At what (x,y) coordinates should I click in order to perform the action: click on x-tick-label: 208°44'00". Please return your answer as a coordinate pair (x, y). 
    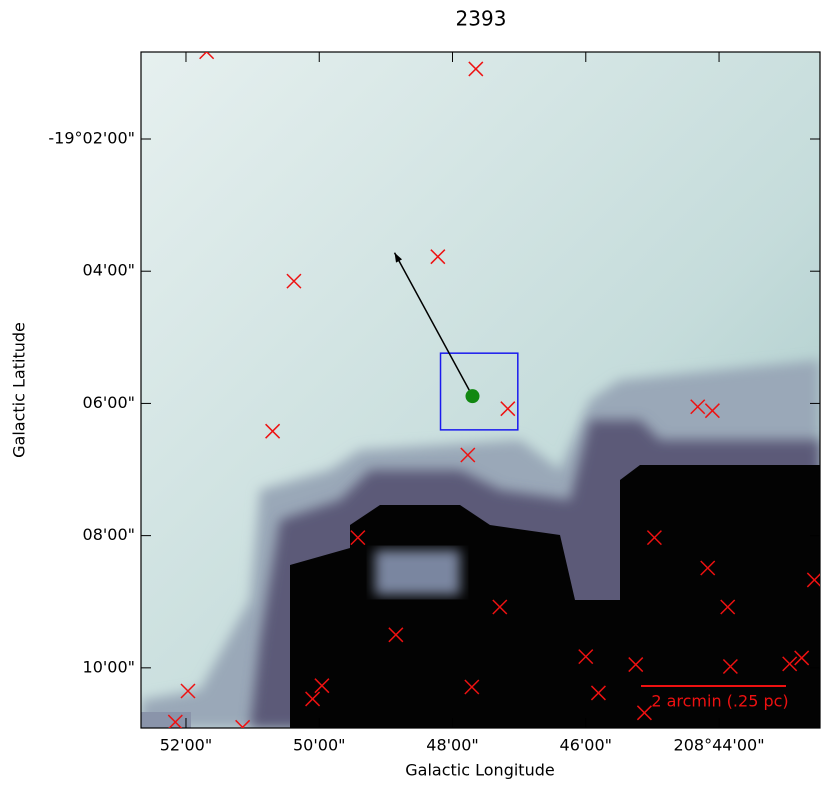
    Looking at the image, I should click on (719, 745).